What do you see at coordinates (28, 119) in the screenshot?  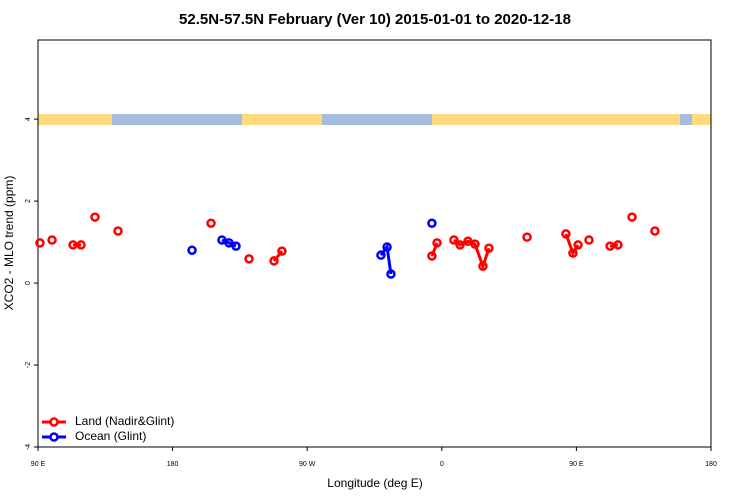 I see `y-tick-label: 4` at bounding box center [28, 119].